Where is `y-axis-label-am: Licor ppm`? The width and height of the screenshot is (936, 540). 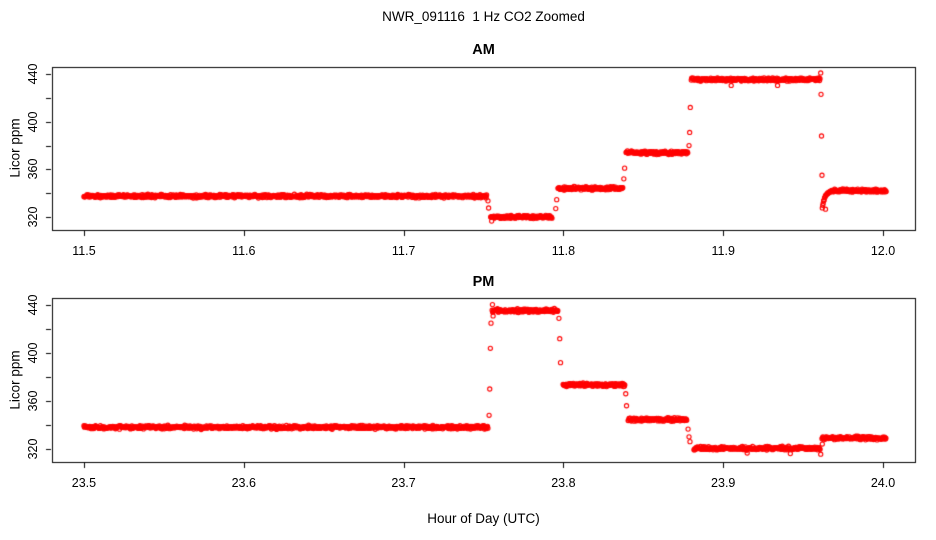 y-axis-label-am: Licor ppm is located at coordinates (15, 148).